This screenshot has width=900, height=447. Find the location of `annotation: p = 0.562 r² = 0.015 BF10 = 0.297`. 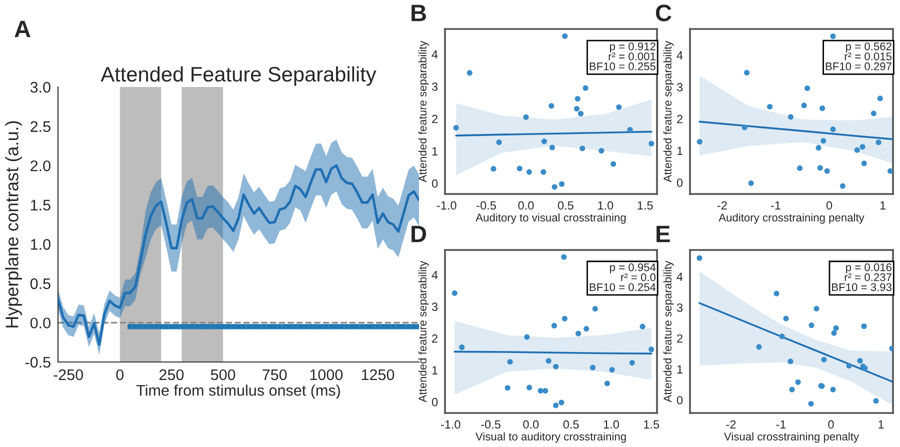

annotation: p = 0.562 r² = 0.015 BF10 = 0.297 is located at coordinates (859, 56).